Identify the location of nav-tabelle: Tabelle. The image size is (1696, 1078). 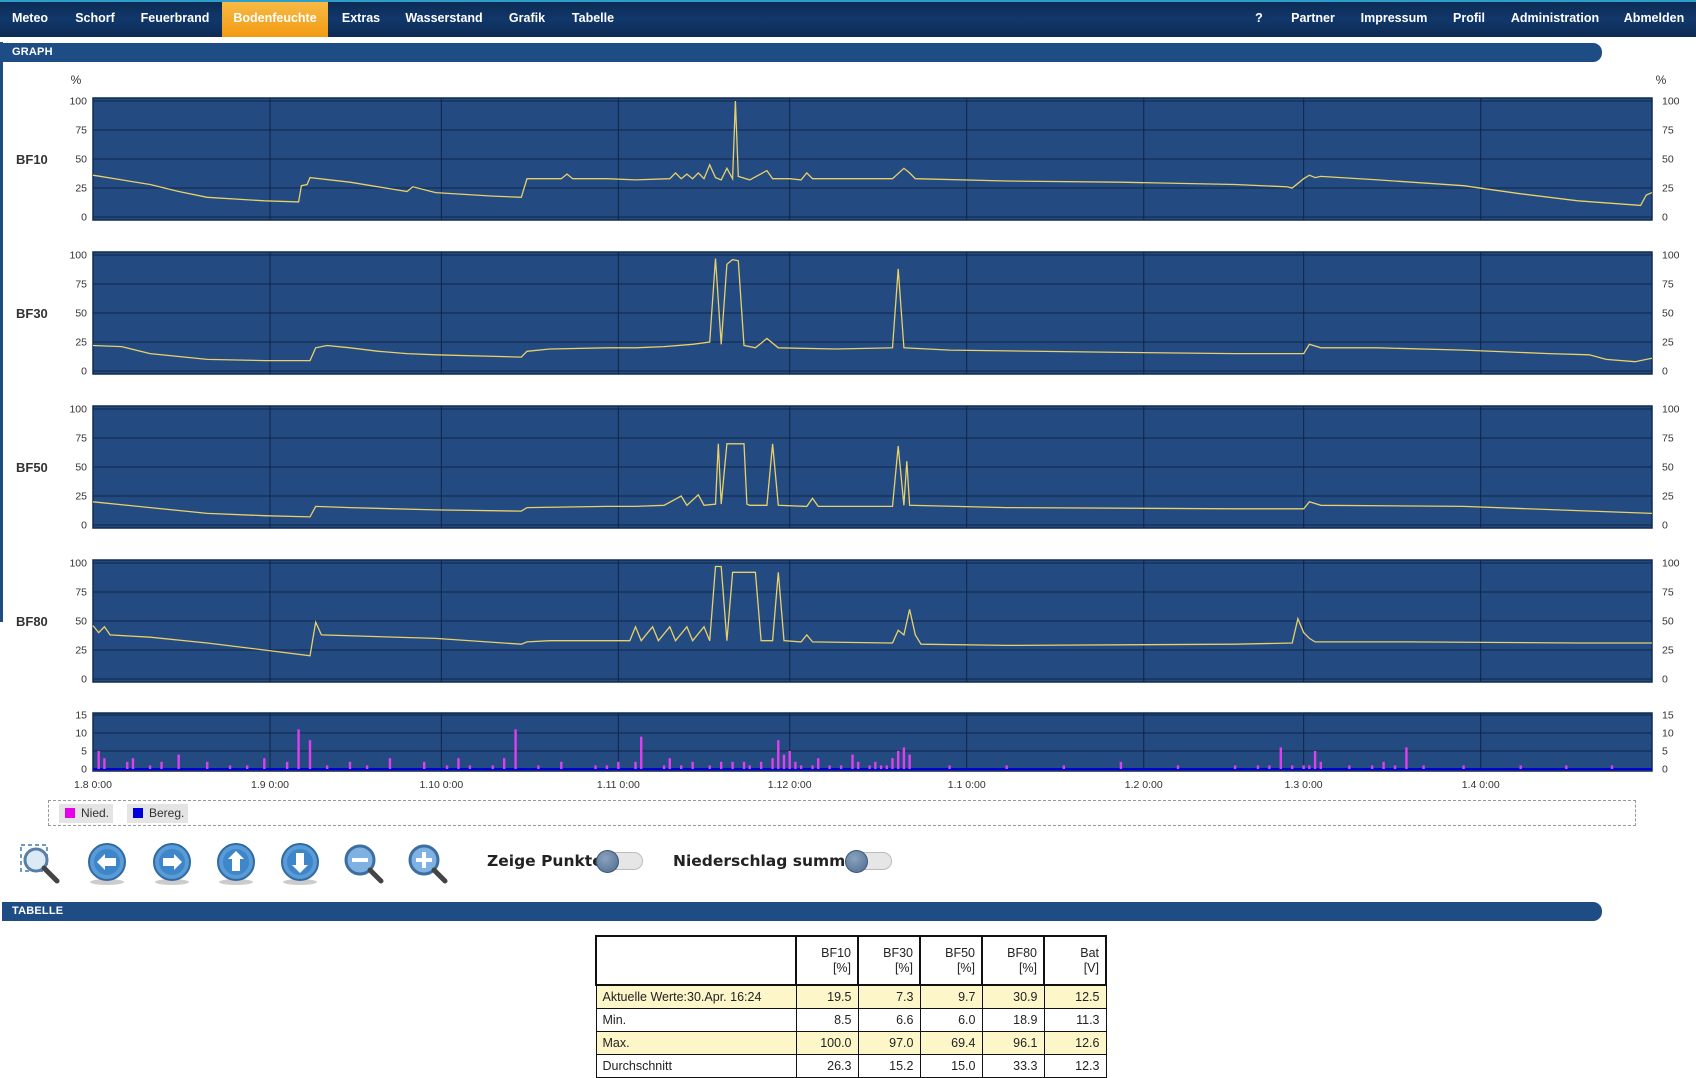
(593, 18).